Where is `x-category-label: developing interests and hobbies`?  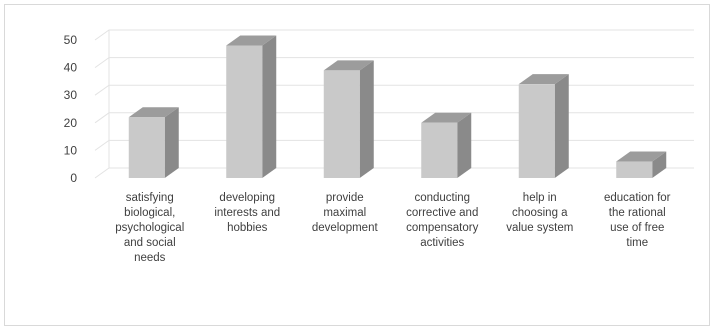 x-category-label: developing interests and hobbies is located at coordinates (247, 213).